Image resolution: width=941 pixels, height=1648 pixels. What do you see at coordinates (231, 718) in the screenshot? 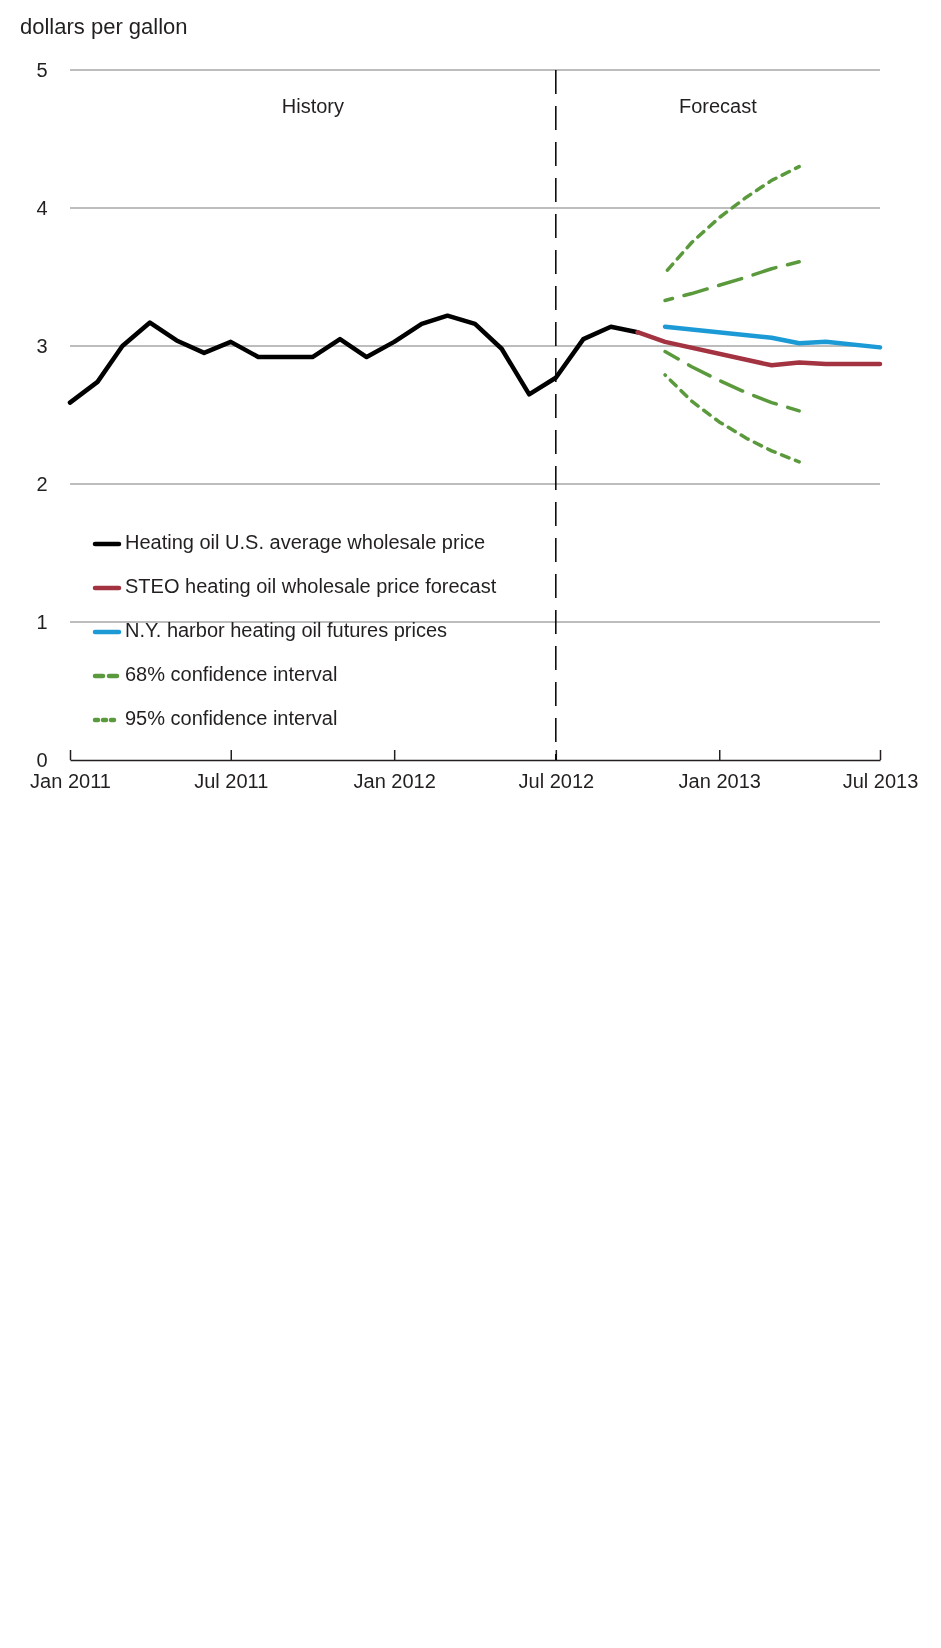
I see `legend-label: 95% confidence interval` at bounding box center [231, 718].